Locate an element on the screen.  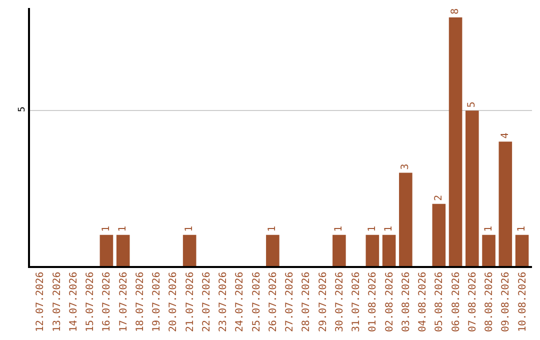
x-tick-label: 31.07.2026 is located at coordinates (356, 302).